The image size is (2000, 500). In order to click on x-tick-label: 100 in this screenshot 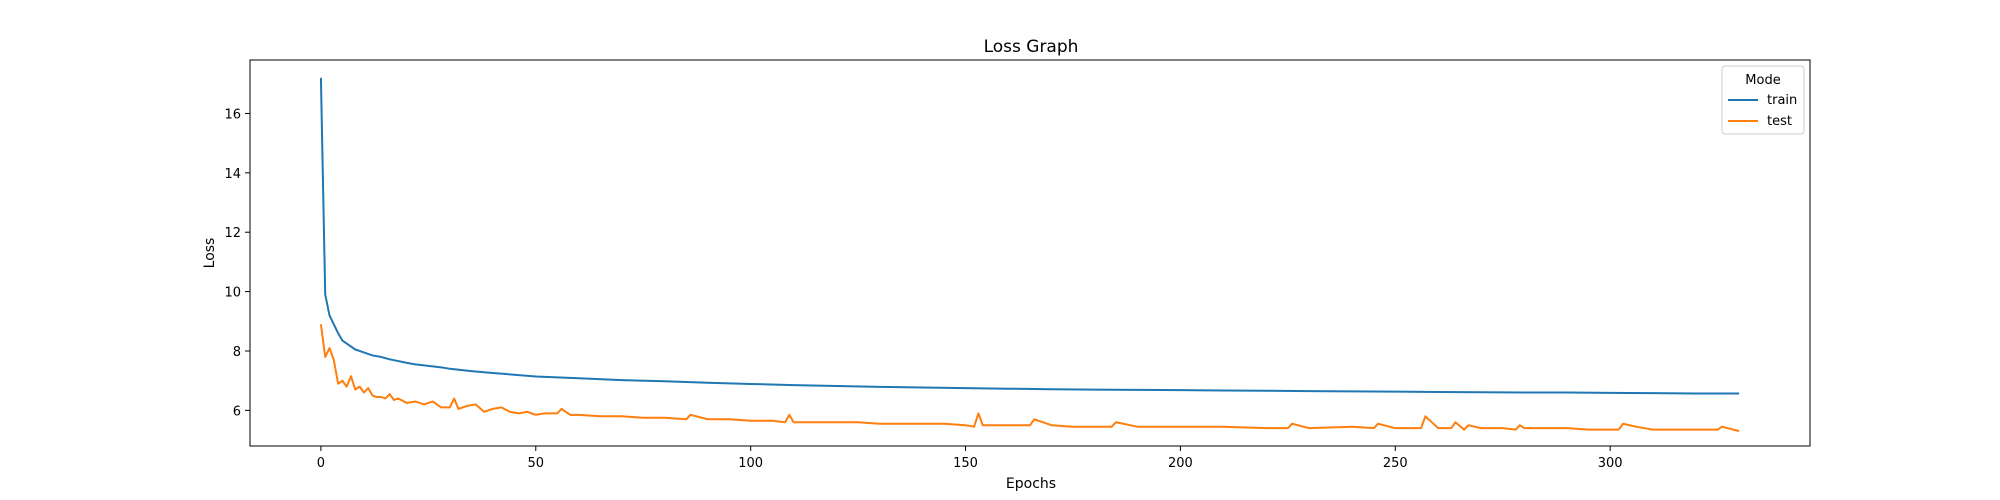, I will do `click(750, 463)`.